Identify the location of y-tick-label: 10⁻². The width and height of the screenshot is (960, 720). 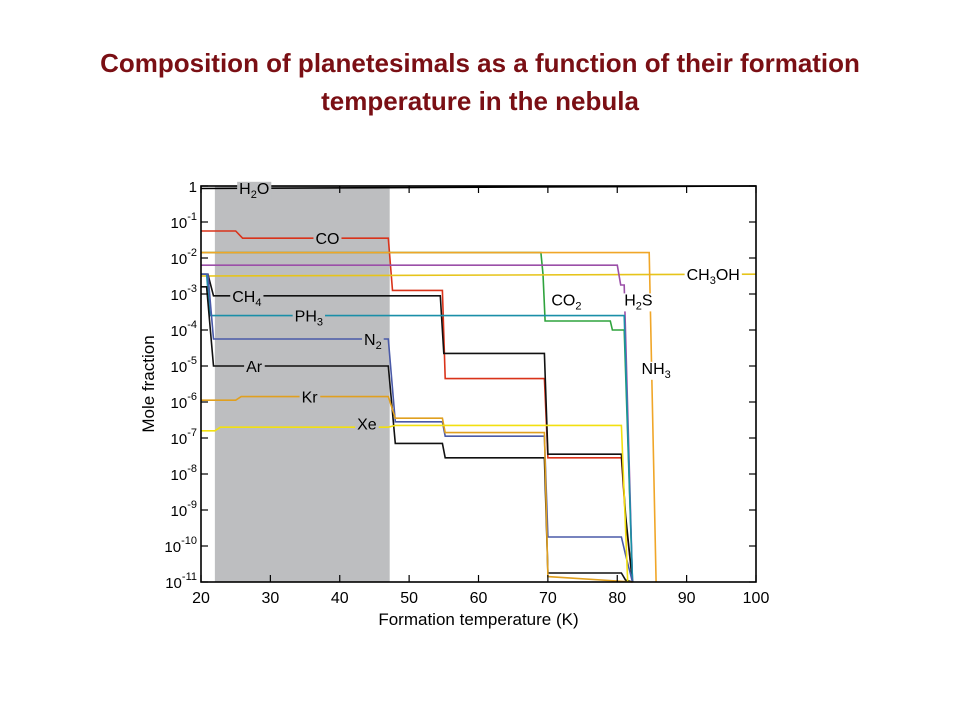
(184, 257).